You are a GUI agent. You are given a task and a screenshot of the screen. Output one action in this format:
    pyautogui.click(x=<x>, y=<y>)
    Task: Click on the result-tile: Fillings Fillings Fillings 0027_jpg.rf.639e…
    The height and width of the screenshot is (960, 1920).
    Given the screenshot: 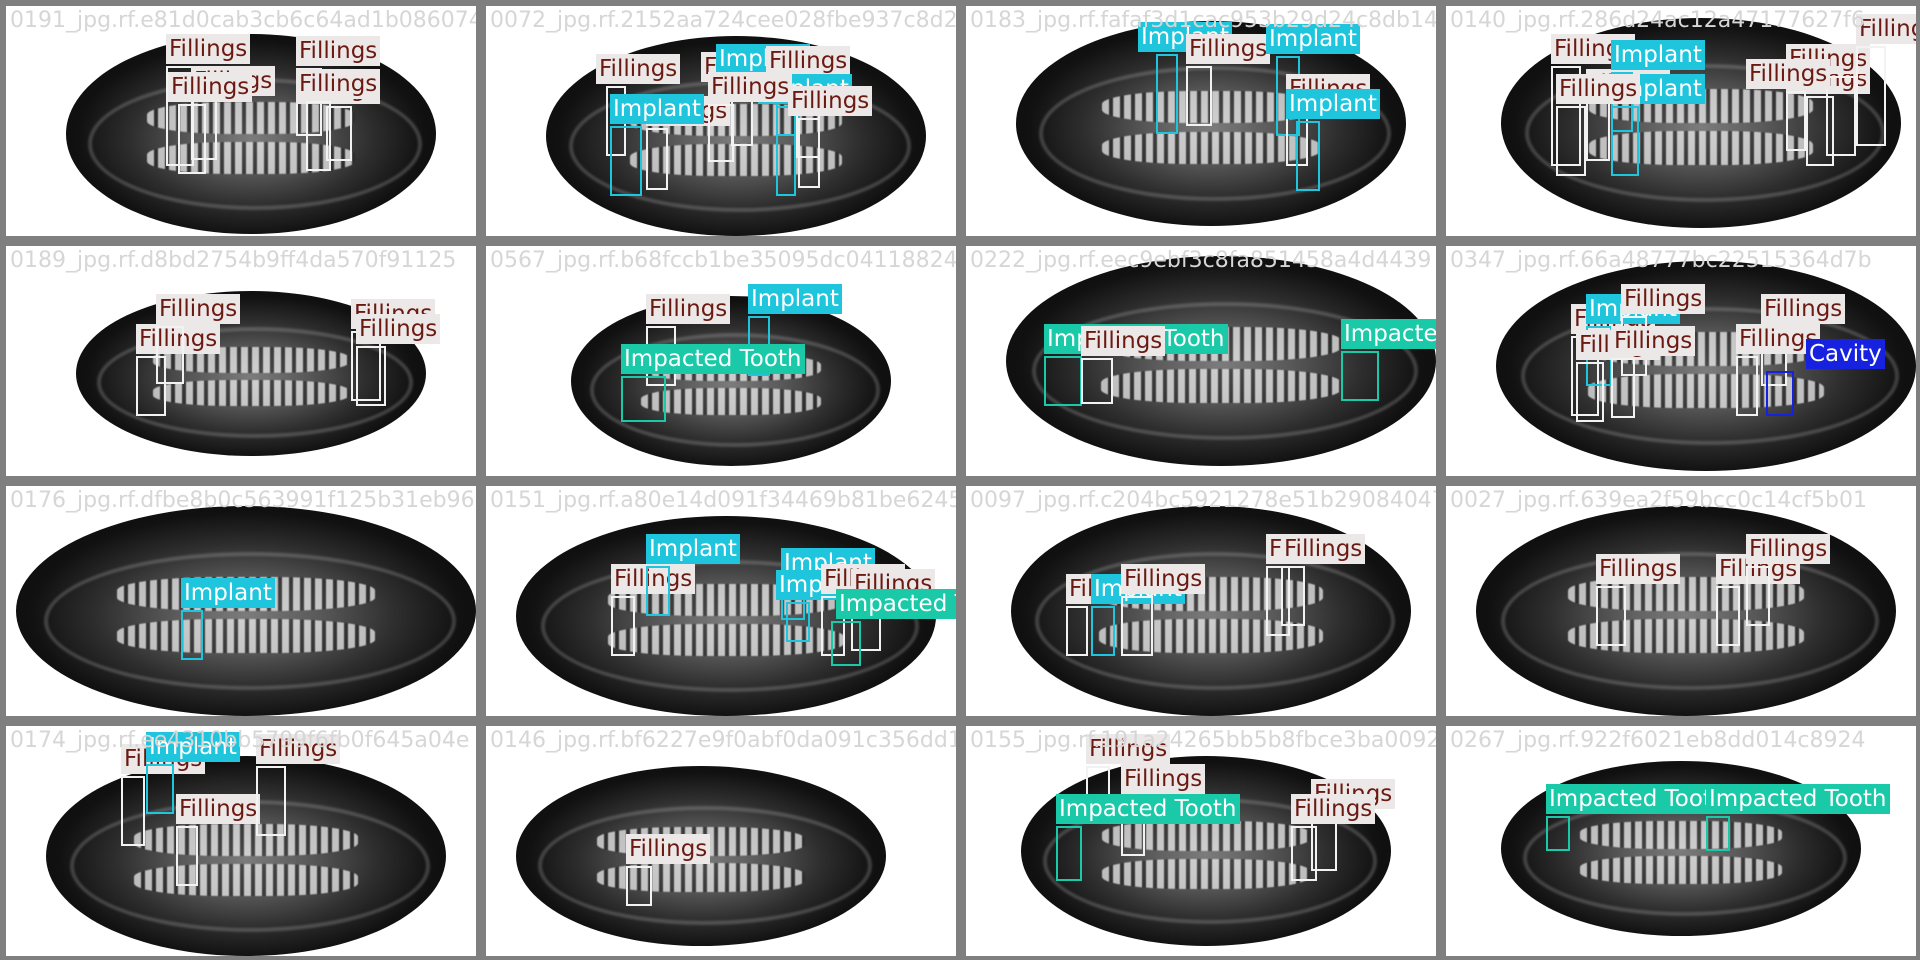 What is the action you would take?
    pyautogui.click(x=1681, y=601)
    